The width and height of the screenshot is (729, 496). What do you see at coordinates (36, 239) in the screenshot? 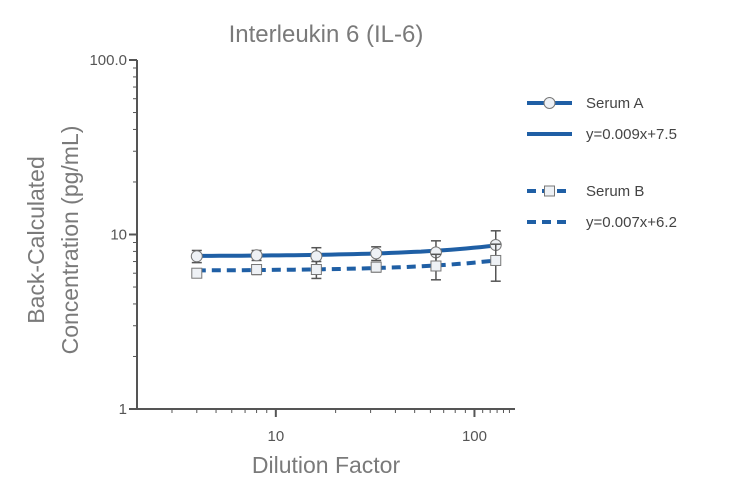
I see `y-axis-label-line1: Back-Calculated` at bounding box center [36, 239].